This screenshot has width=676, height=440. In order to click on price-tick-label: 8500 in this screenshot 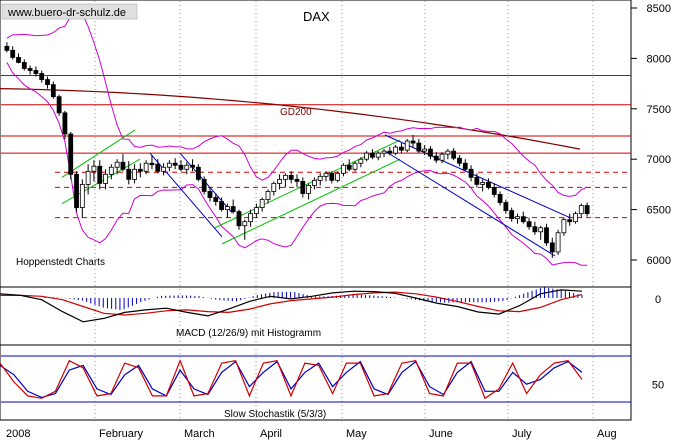, I will do `click(659, 9)`.